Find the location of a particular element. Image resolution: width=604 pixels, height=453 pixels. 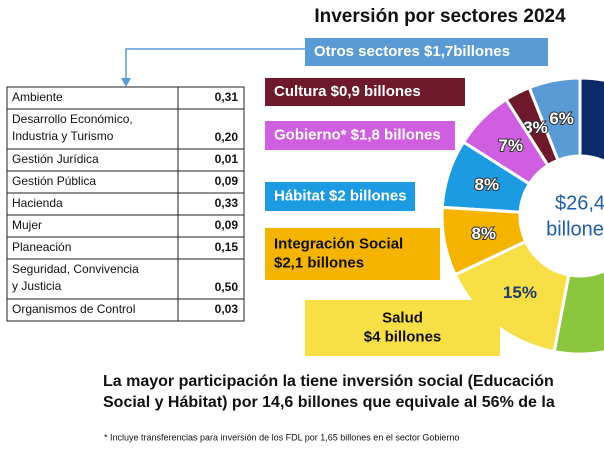

table-value: 0,01 is located at coordinates (227, 159).